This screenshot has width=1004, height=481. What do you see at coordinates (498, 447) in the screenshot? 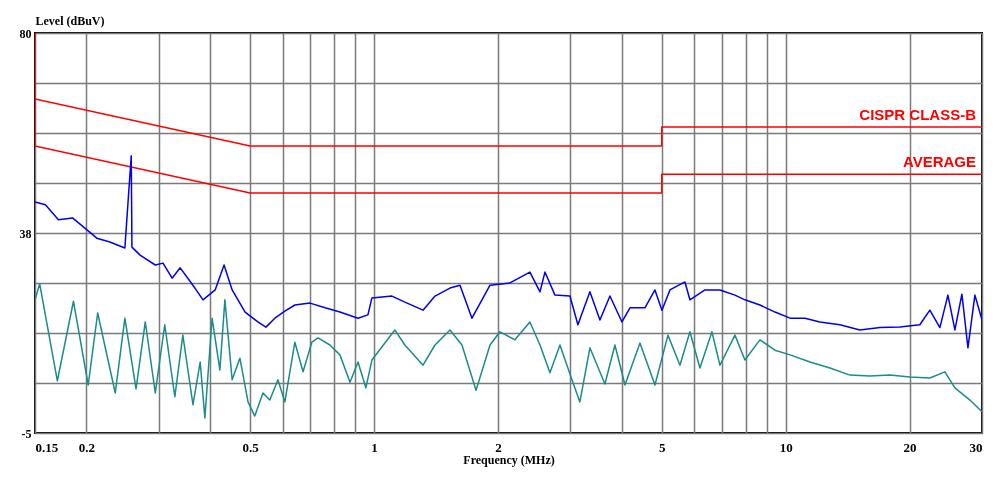
I see `x-tick-label: 2` at bounding box center [498, 447].